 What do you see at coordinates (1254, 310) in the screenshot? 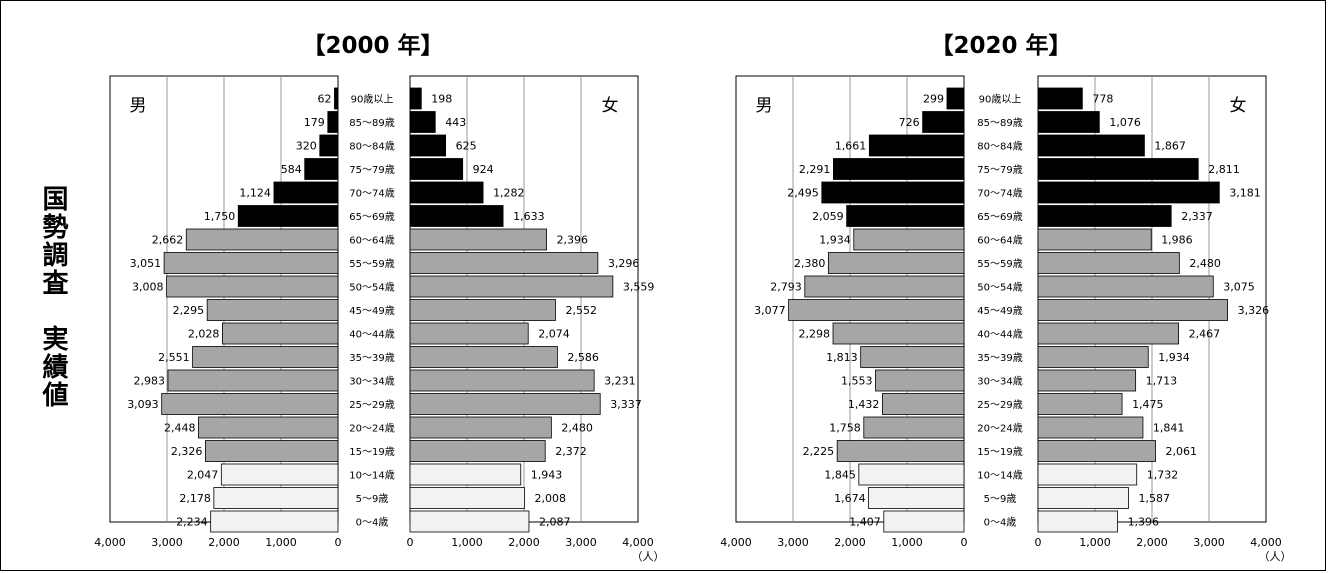
I see `female-value-label: 3,326` at bounding box center [1254, 310].